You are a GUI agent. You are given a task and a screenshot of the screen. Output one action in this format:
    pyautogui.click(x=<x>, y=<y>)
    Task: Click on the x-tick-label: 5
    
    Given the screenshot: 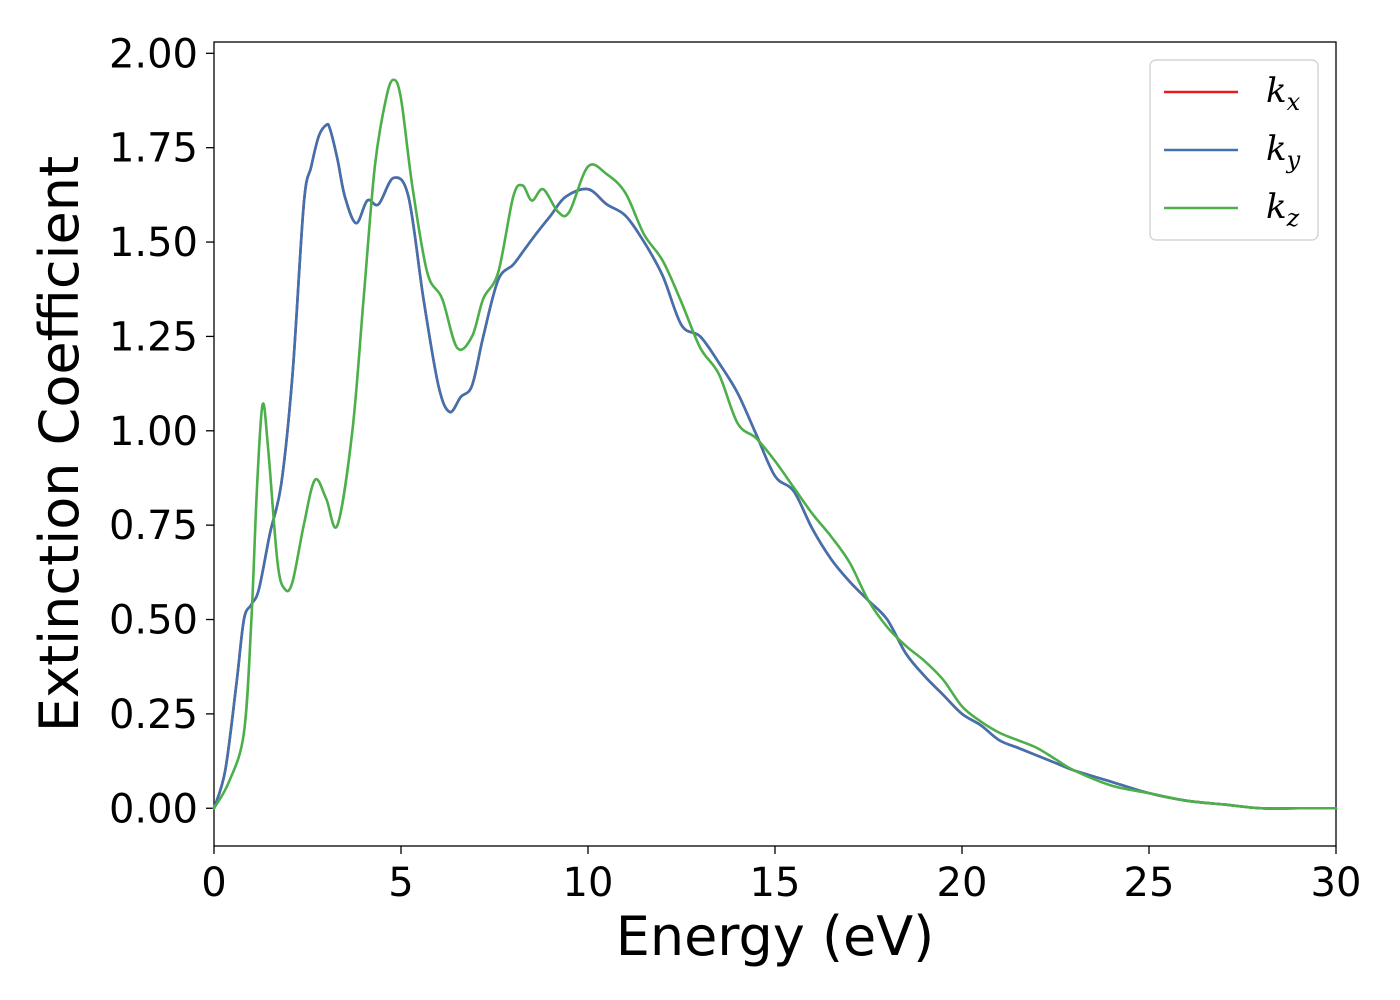 What is the action you would take?
    pyautogui.click(x=400, y=883)
    